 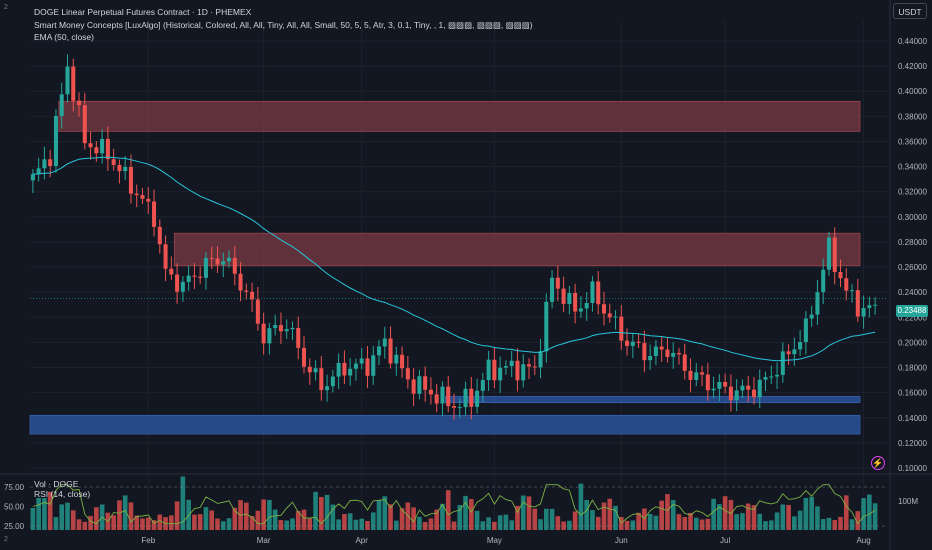 I want to click on rsi-tick-label: 25.00, so click(x=14, y=526).